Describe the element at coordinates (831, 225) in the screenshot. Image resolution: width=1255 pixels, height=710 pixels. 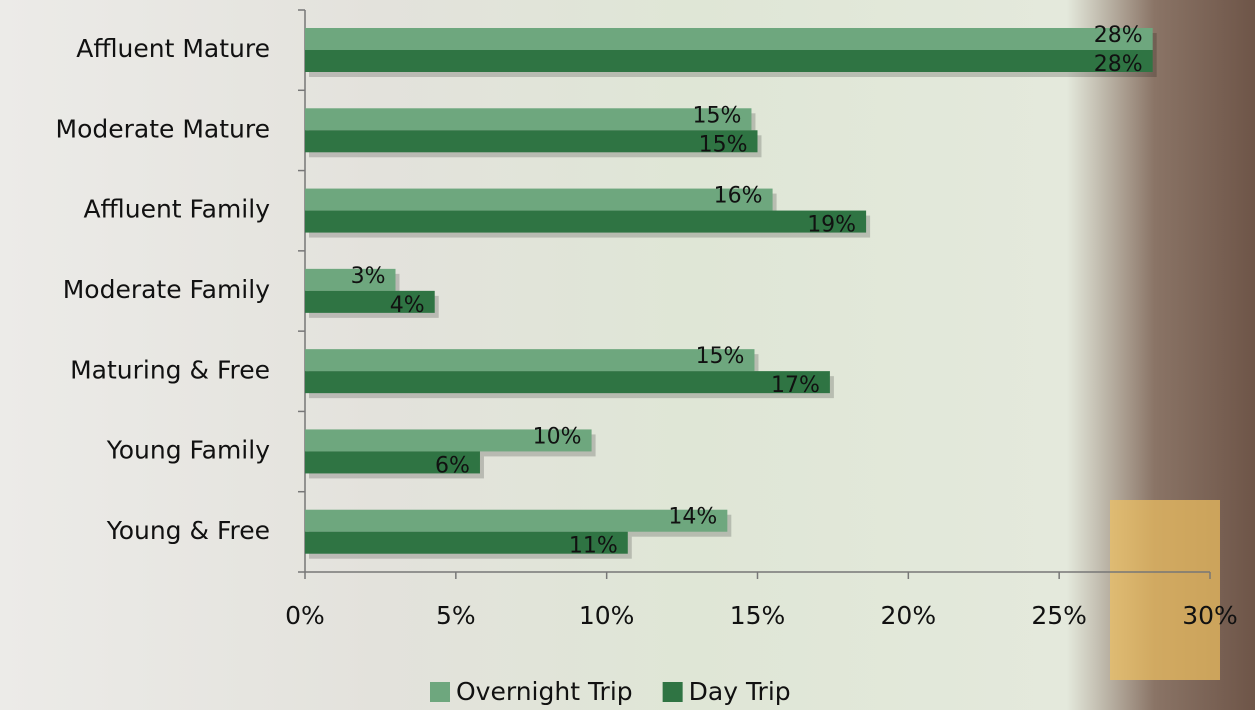
I see `data-label: 19%` at that location.